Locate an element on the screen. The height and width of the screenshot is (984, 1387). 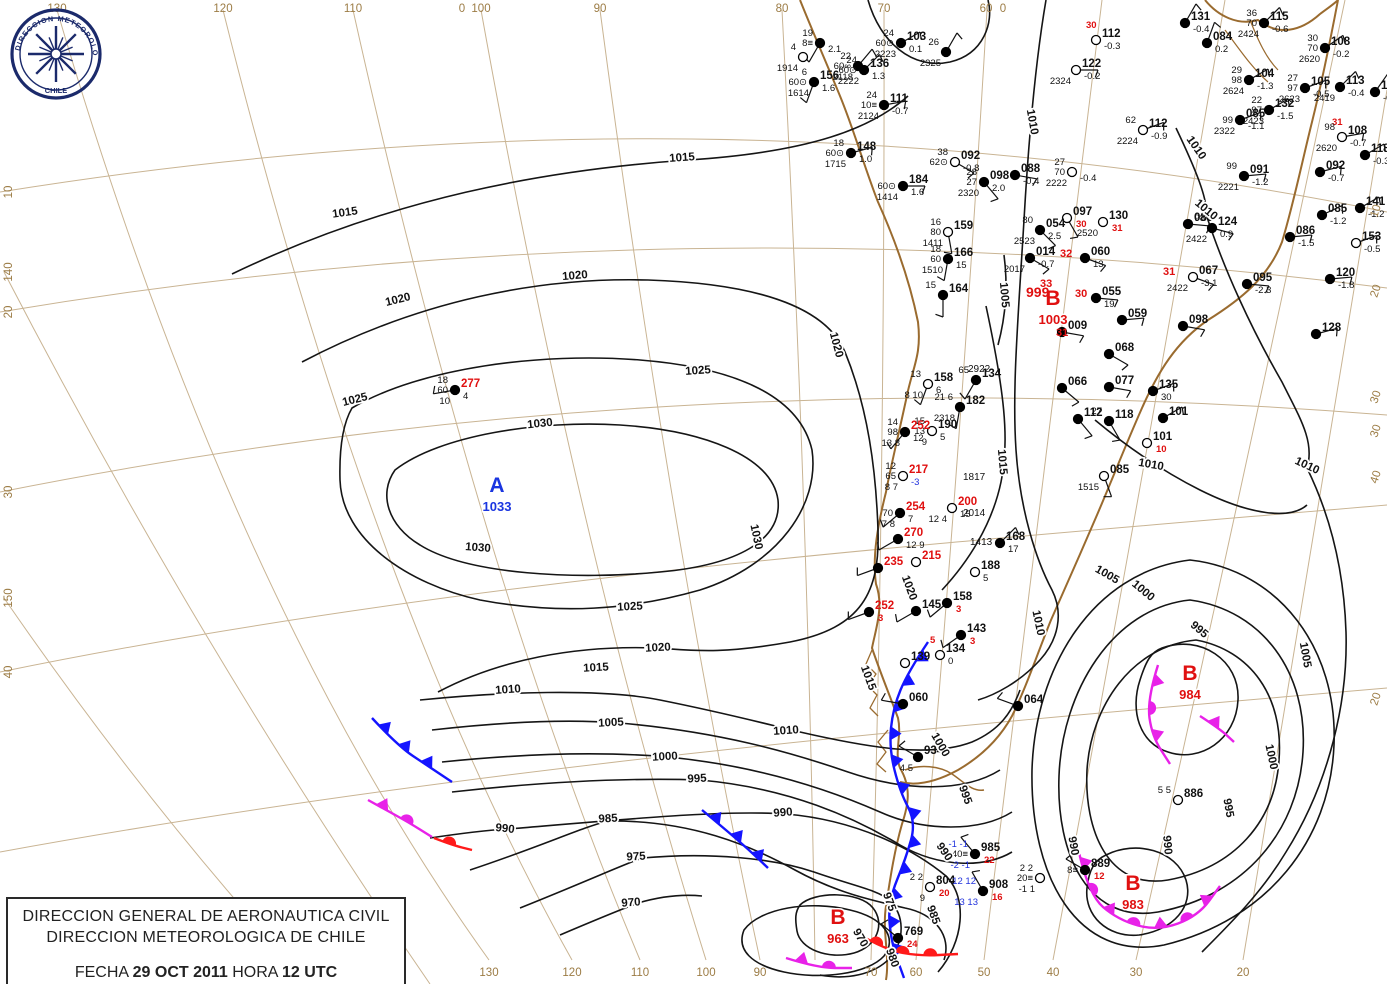
grid-label: 140 is located at coordinates (9, 271).